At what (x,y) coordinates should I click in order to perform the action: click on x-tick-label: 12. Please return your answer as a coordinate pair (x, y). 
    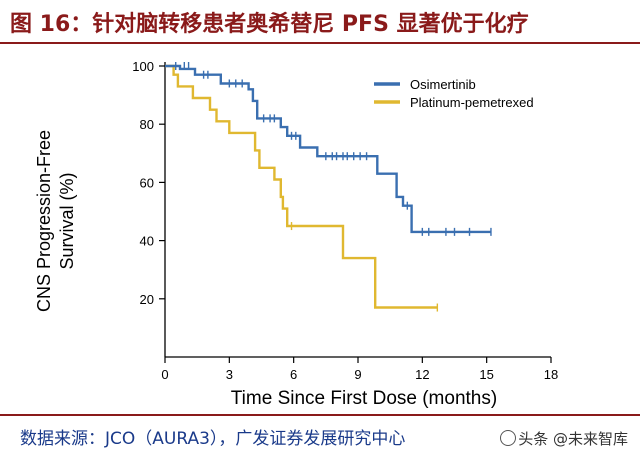
    Looking at the image, I should click on (422, 374).